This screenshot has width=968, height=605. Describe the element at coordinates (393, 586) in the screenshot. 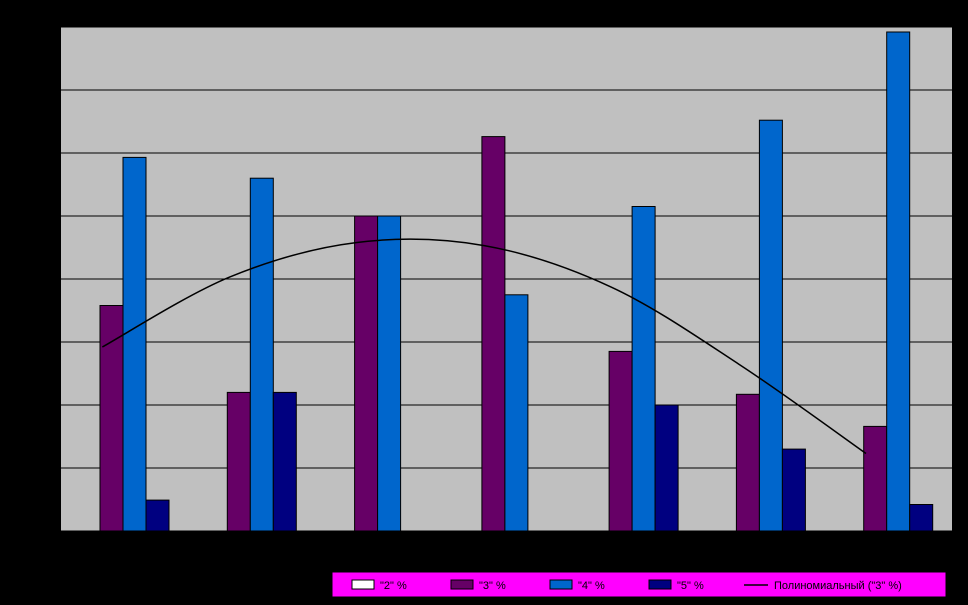

I see `legend-label-series-2: "2" %` at that location.